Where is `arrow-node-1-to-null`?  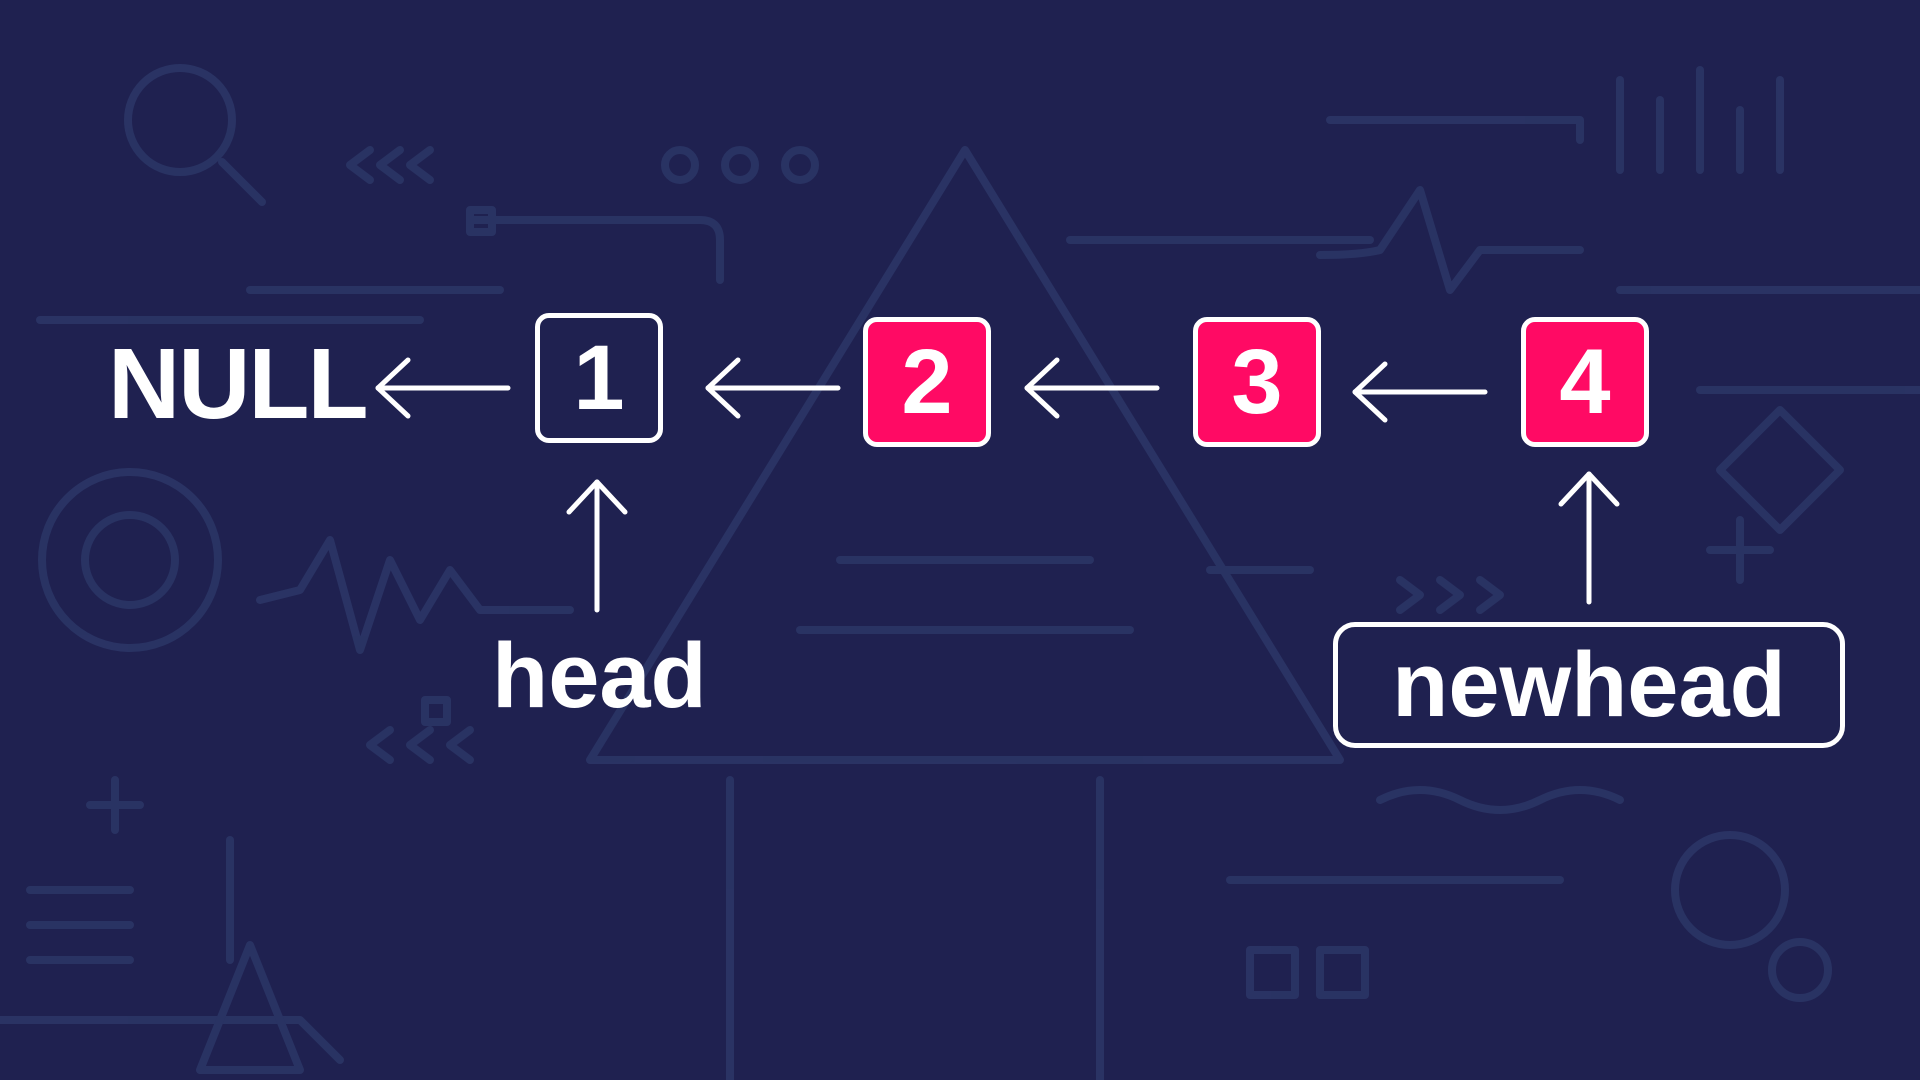 arrow-node-1-to-null is located at coordinates (443, 388).